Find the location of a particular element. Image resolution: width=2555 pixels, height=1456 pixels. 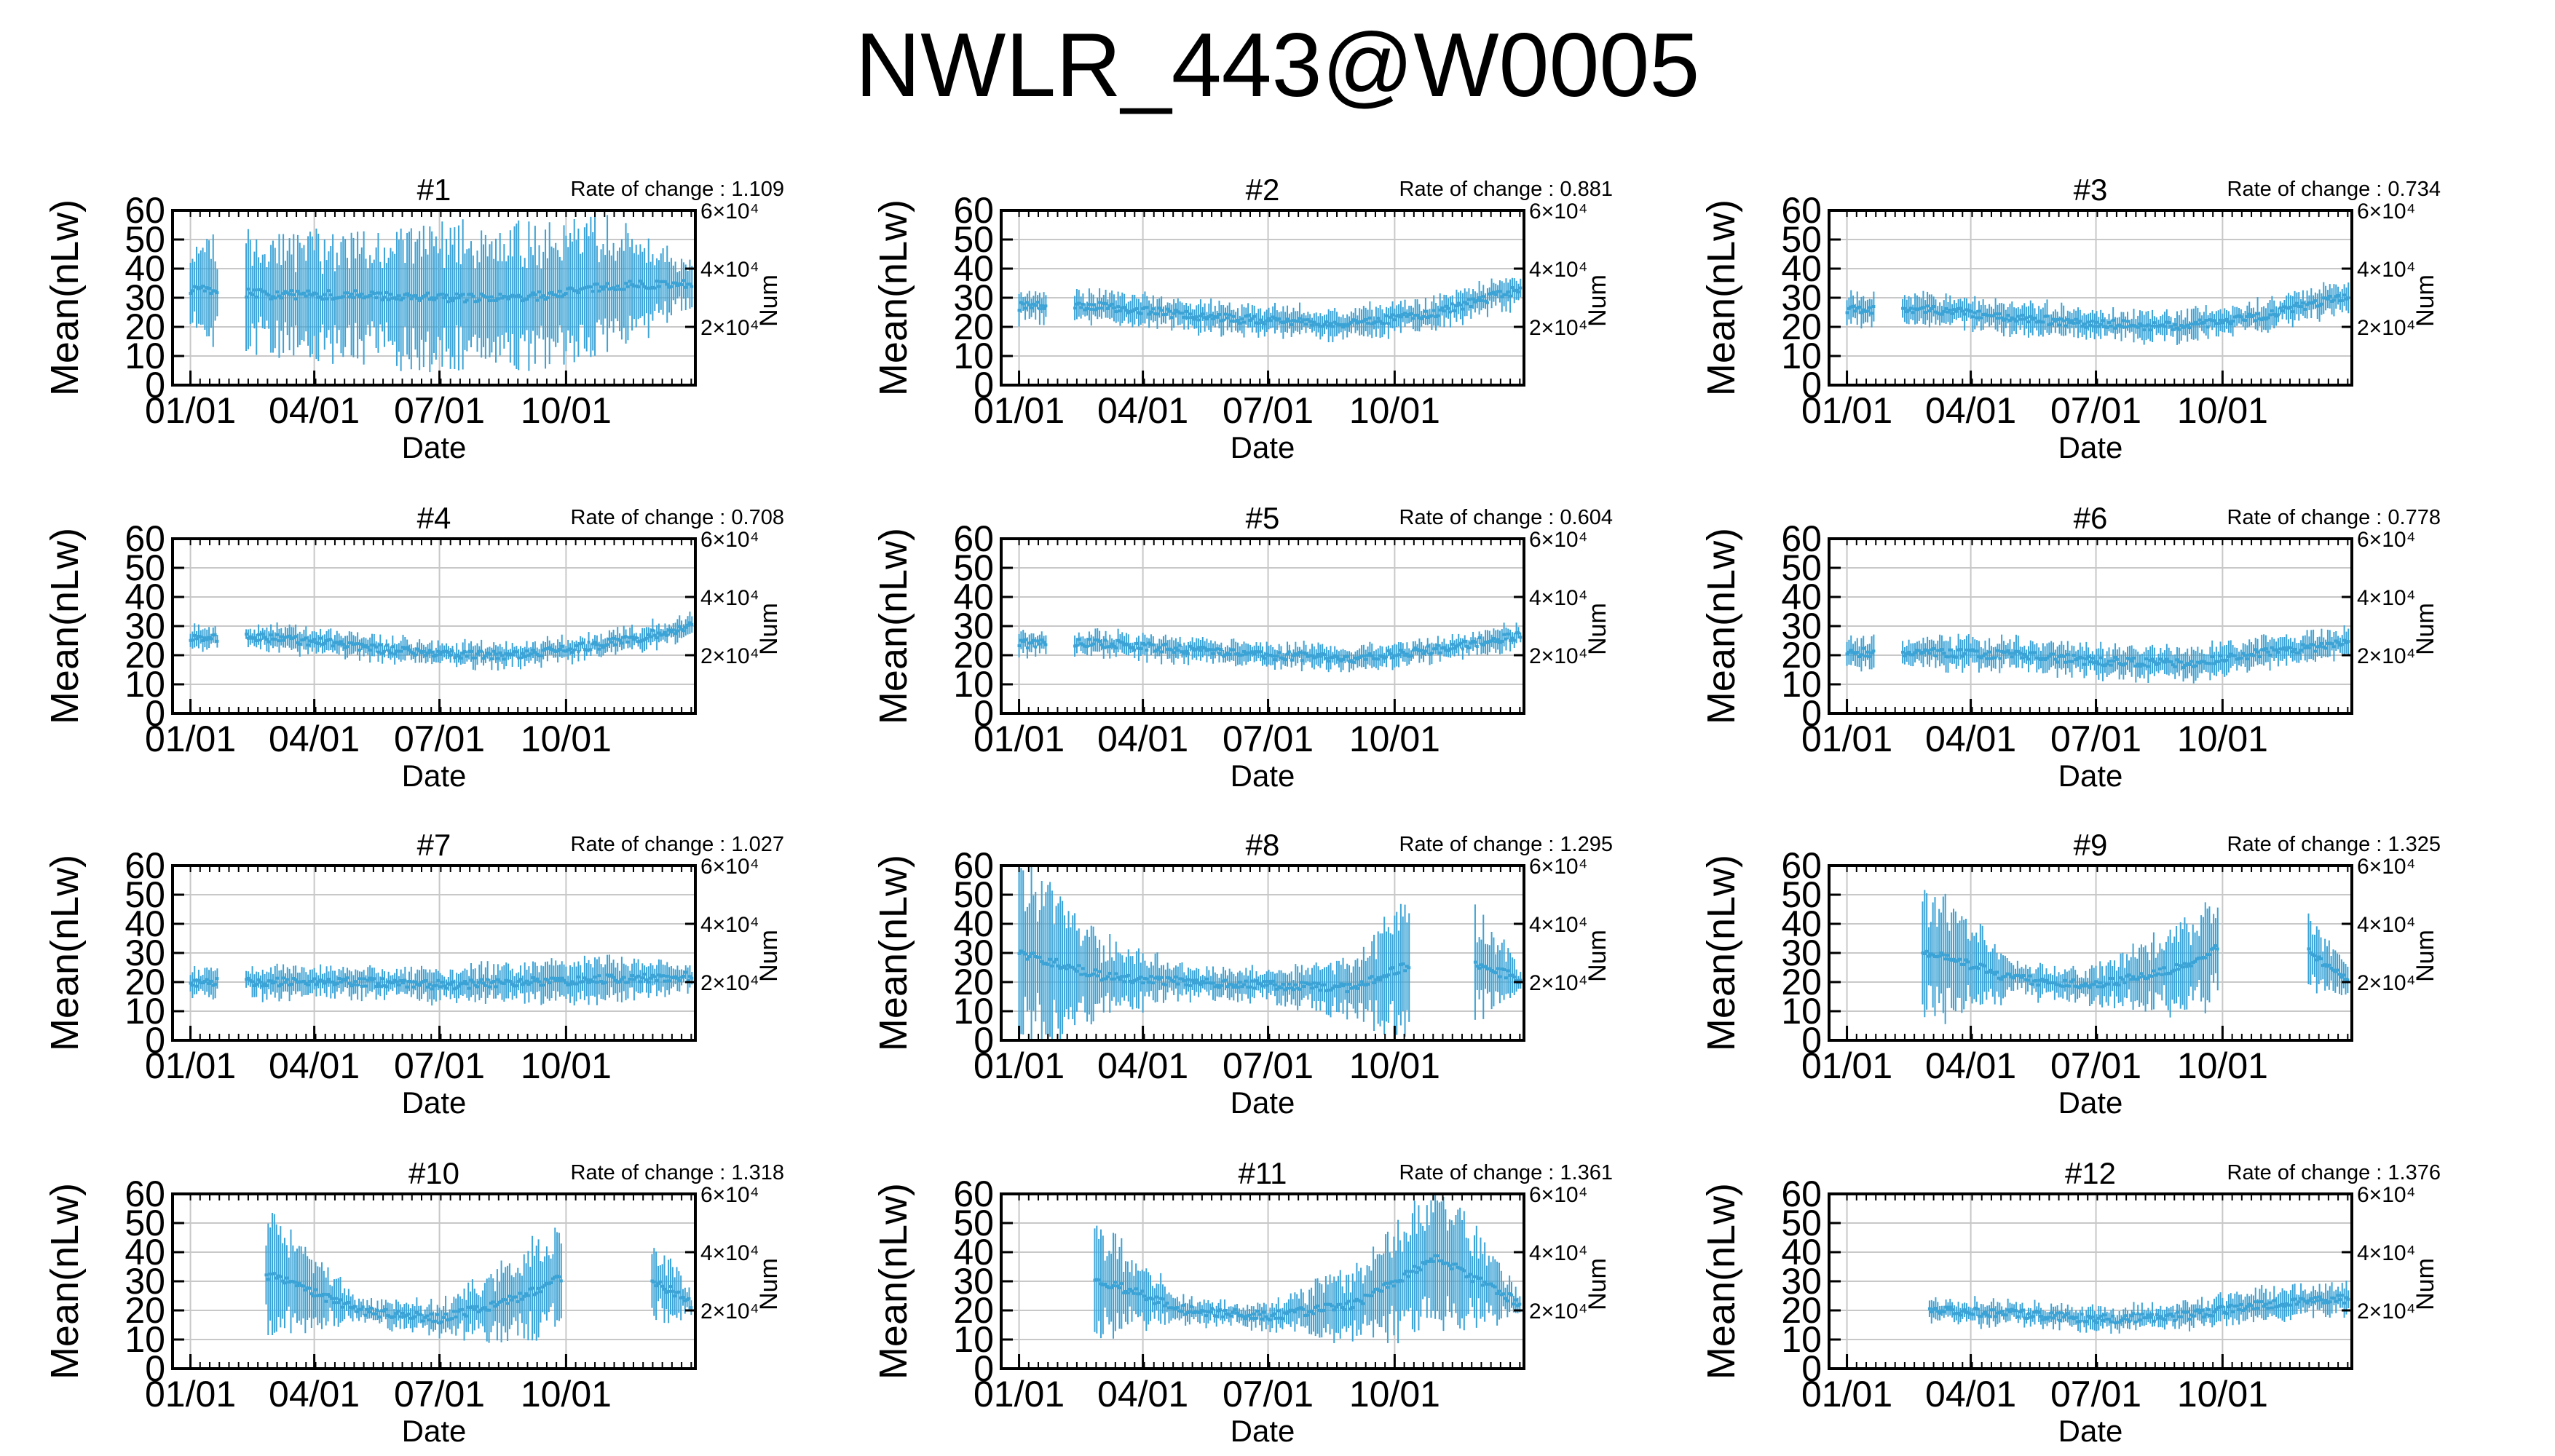

y-tick-label: 20 is located at coordinates (973, 655).